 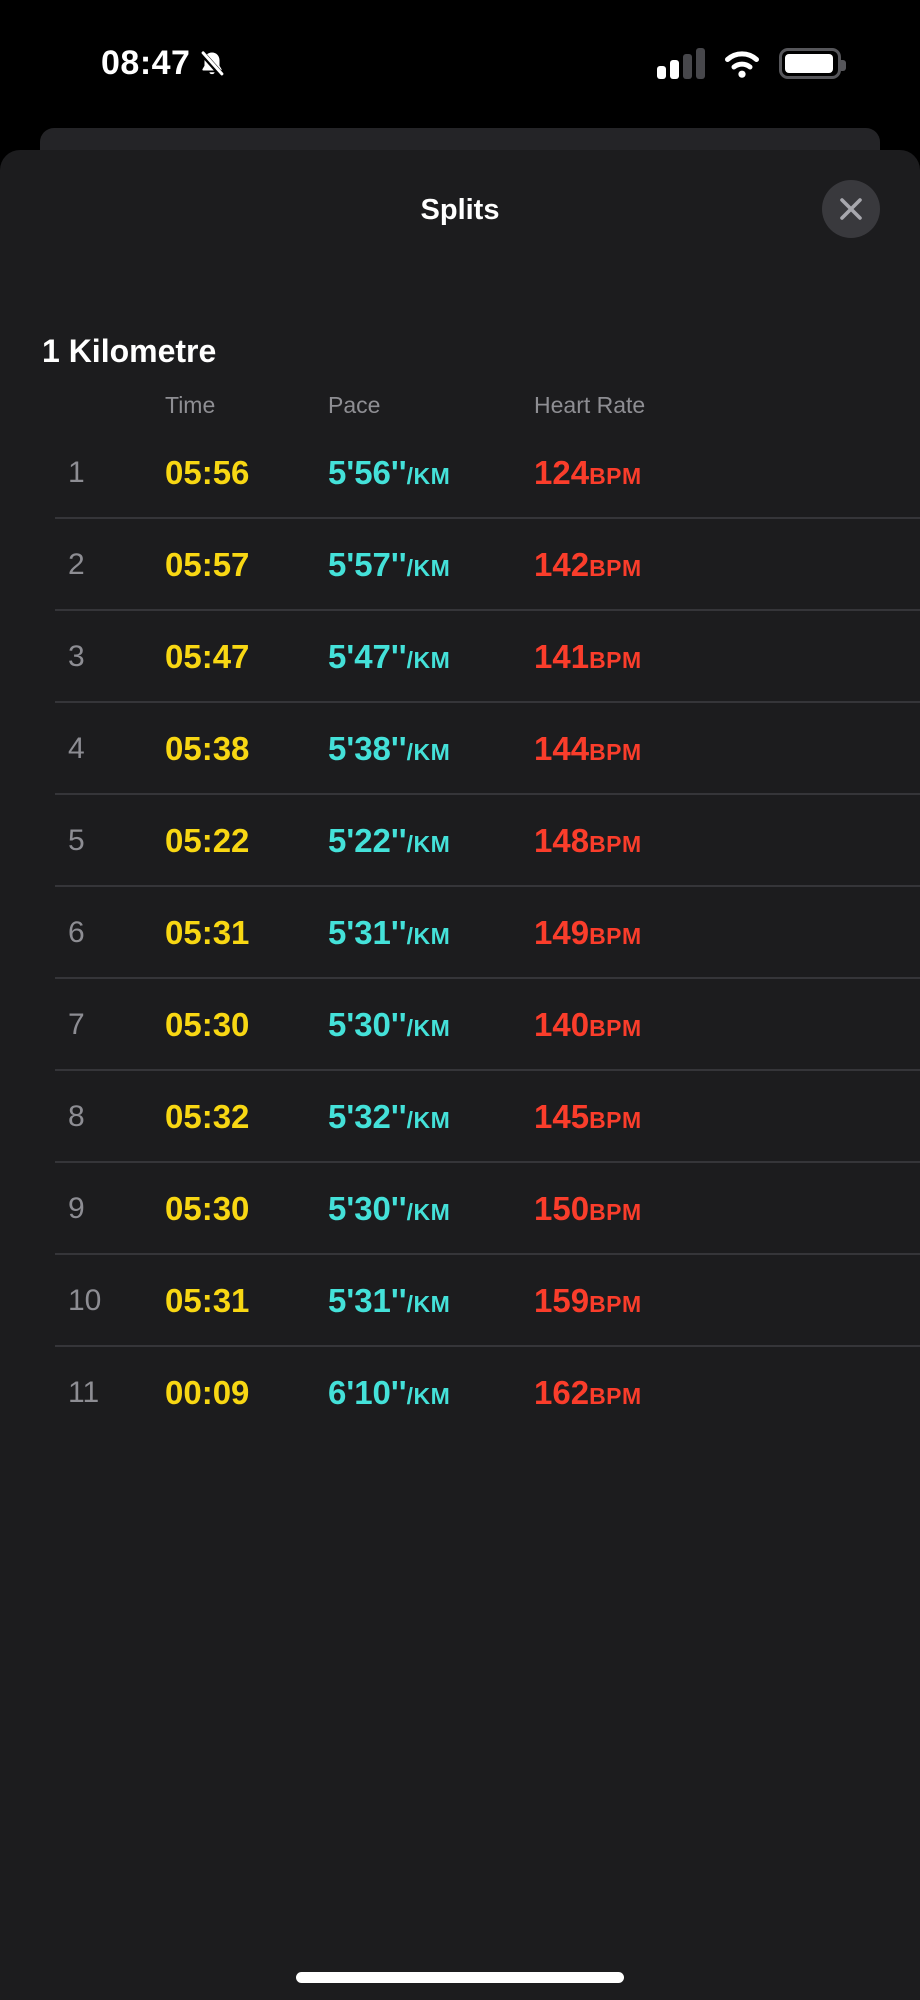 I want to click on split-heart-rate: 148BPM, so click(x=588, y=840).